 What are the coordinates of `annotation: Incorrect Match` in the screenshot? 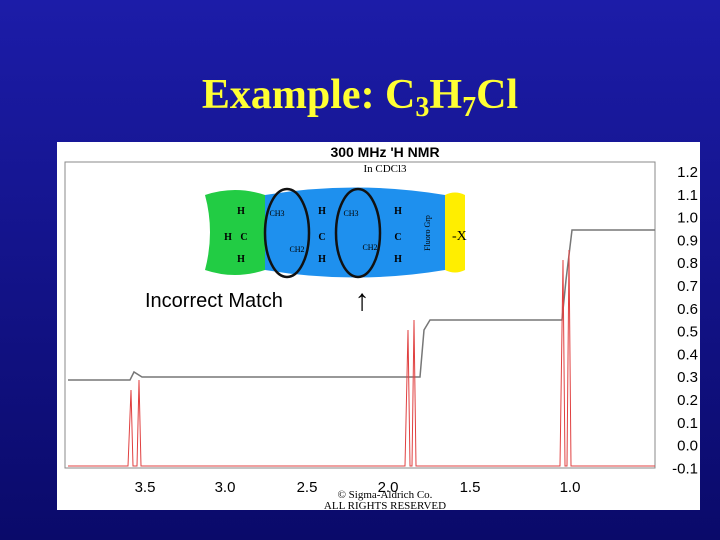 It's located at (214, 301).